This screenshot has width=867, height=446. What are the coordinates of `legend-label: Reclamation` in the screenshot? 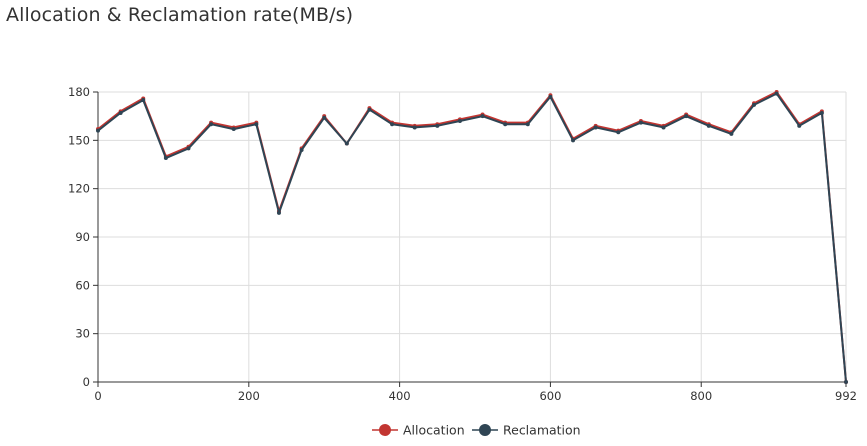 It's located at (542, 430).